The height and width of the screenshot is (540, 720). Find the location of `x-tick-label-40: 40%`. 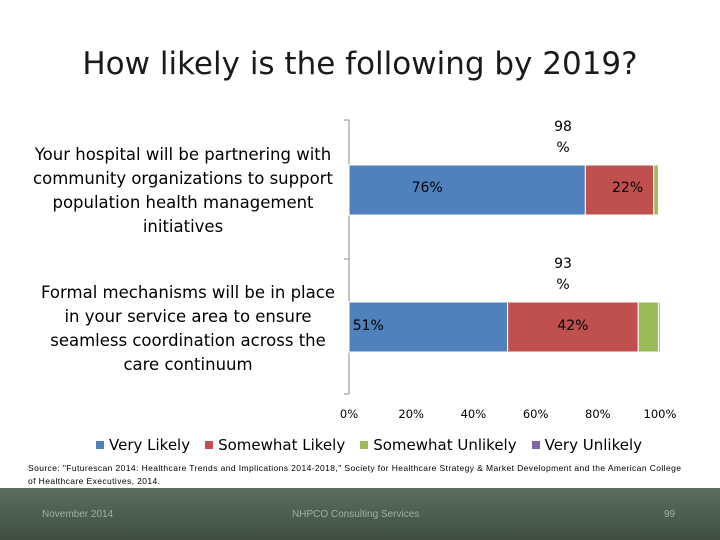

x-tick-label-40: 40% is located at coordinates (474, 414).